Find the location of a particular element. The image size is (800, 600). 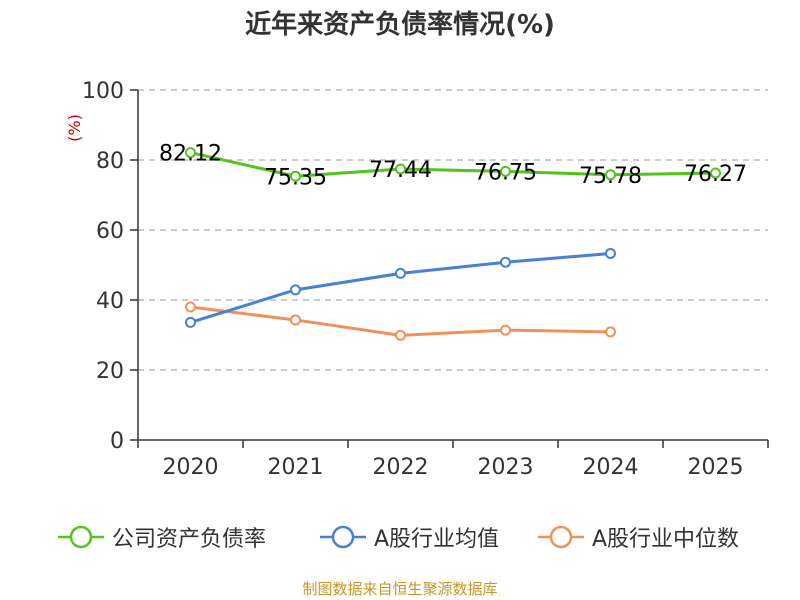

data-label: 75.78 is located at coordinates (610, 176).